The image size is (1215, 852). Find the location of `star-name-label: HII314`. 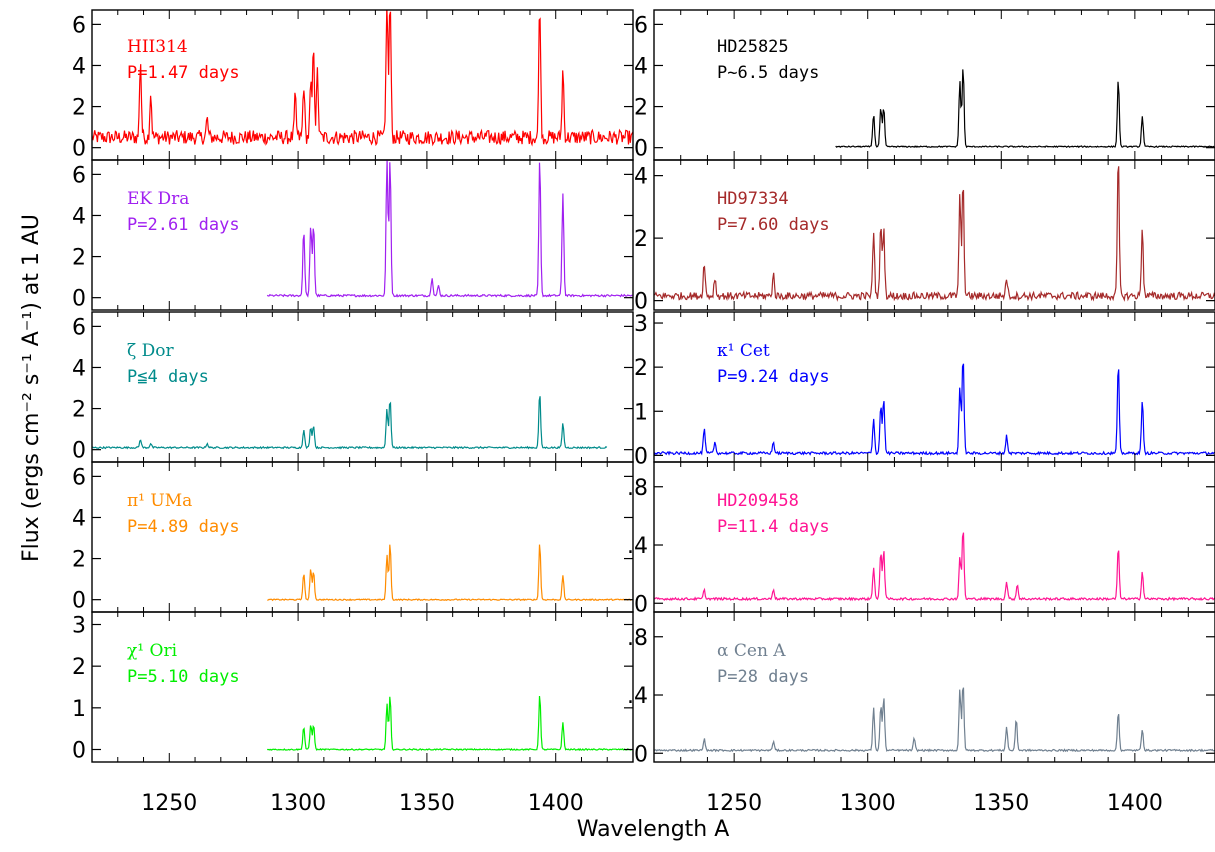

star-name-label: HII314 is located at coordinates (157, 47).